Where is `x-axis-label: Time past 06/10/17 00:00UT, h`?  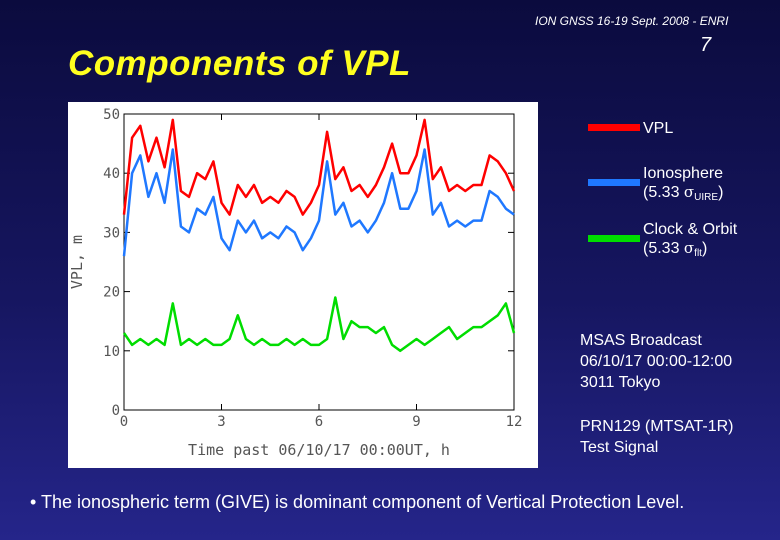 x-axis-label: Time past 06/10/17 00:00UT, h is located at coordinates (319, 450).